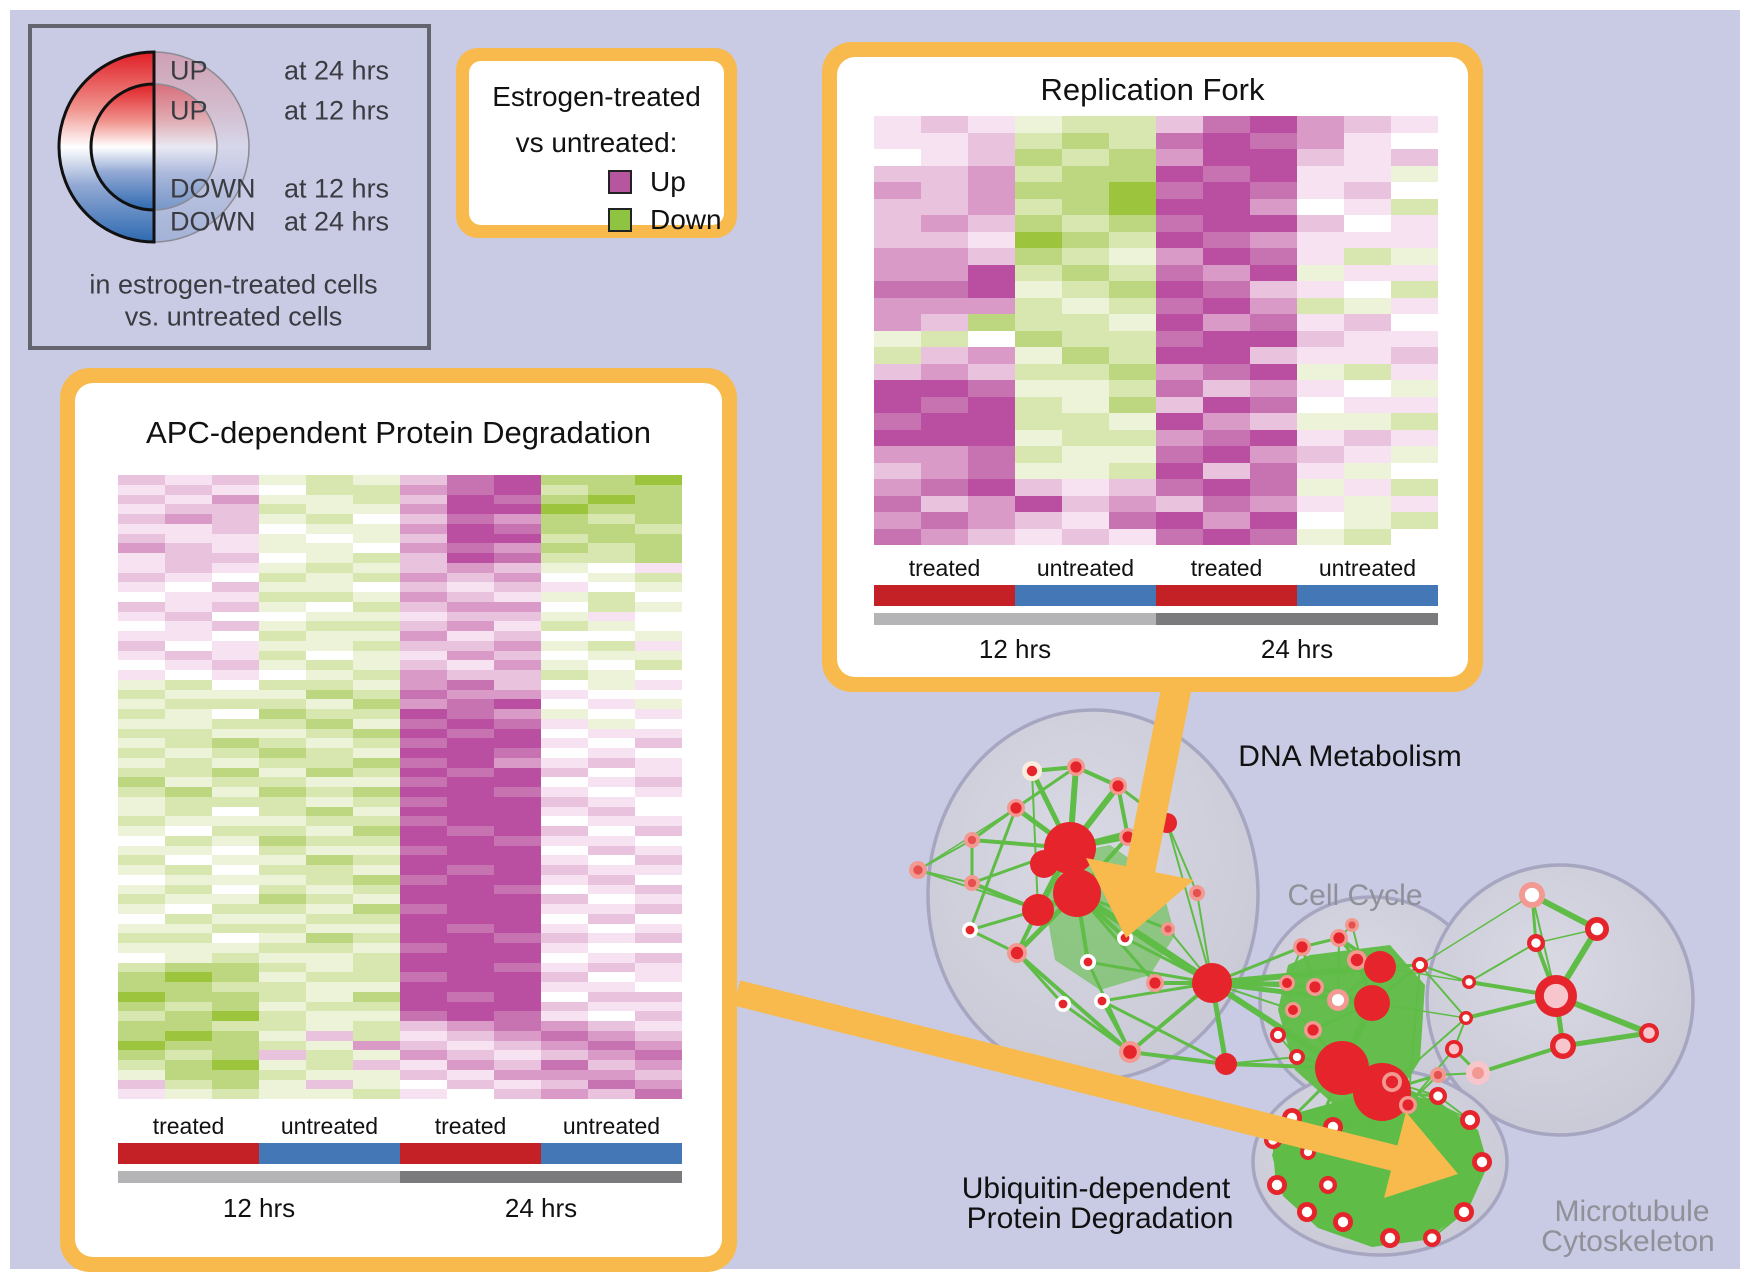 Image resolution: width=1750 pixels, height=1279 pixels. What do you see at coordinates (329, 1153) in the screenshot?
I see `untreated-bar` at bounding box center [329, 1153].